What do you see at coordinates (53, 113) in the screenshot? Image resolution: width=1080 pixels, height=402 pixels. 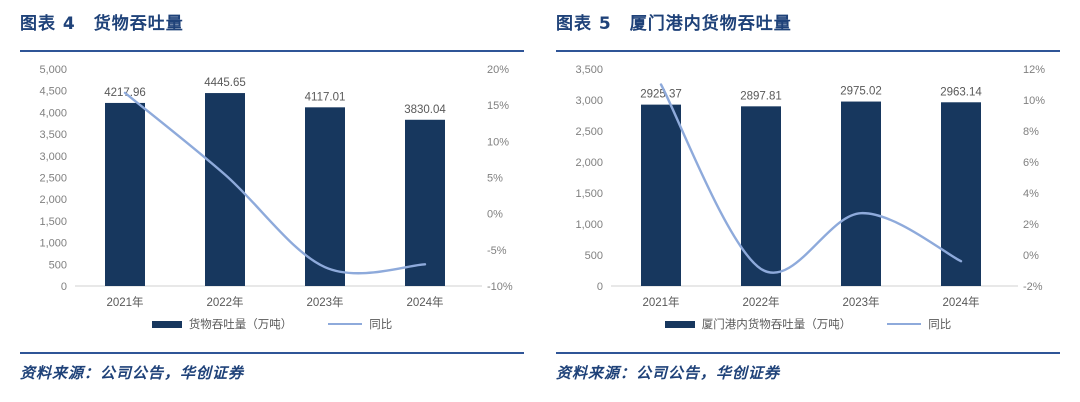 I see `left-axis-tick: 4,000` at bounding box center [53, 113].